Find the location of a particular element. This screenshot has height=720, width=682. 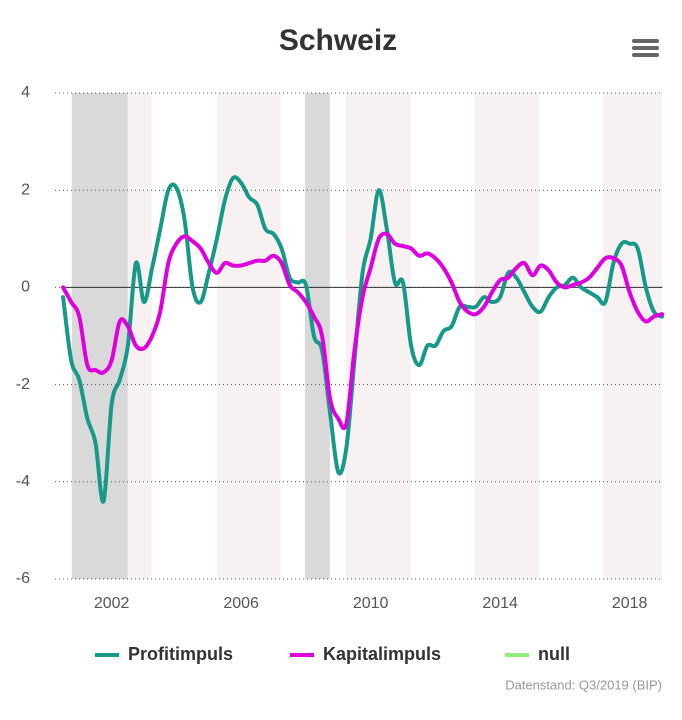

credits: Datenstand: Q3/2019 (BIP) is located at coordinates (583, 684).